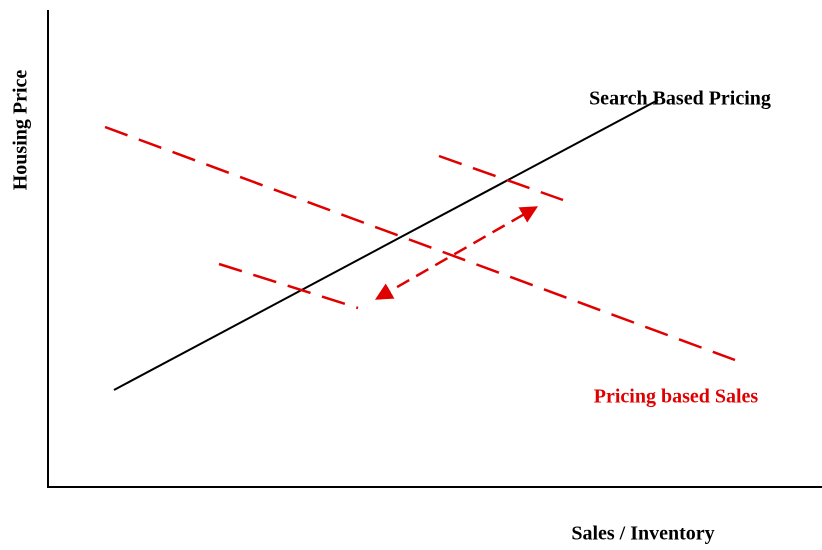 The image size is (822, 550). What do you see at coordinates (676, 397) in the screenshot?
I see `red-line-label: Pricing based Sales` at bounding box center [676, 397].